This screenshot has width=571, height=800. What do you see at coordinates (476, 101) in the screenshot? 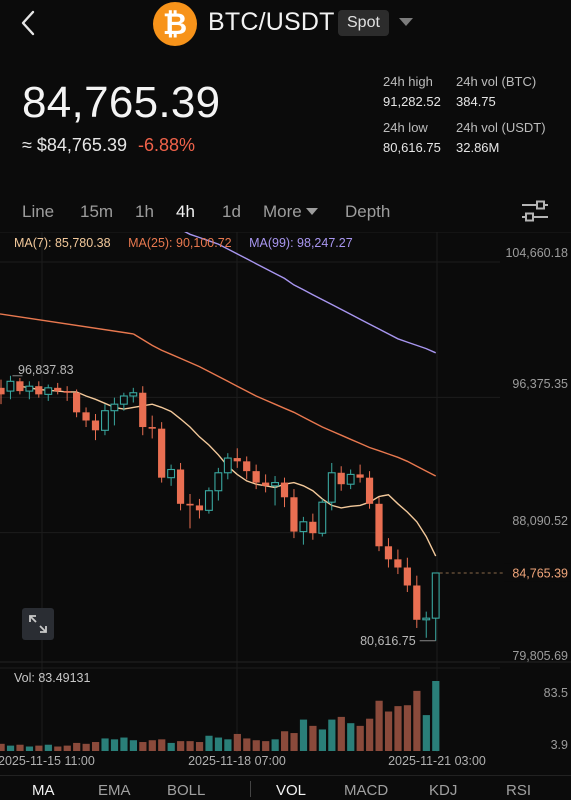
I see `stat-value: 384.75` at bounding box center [476, 101].